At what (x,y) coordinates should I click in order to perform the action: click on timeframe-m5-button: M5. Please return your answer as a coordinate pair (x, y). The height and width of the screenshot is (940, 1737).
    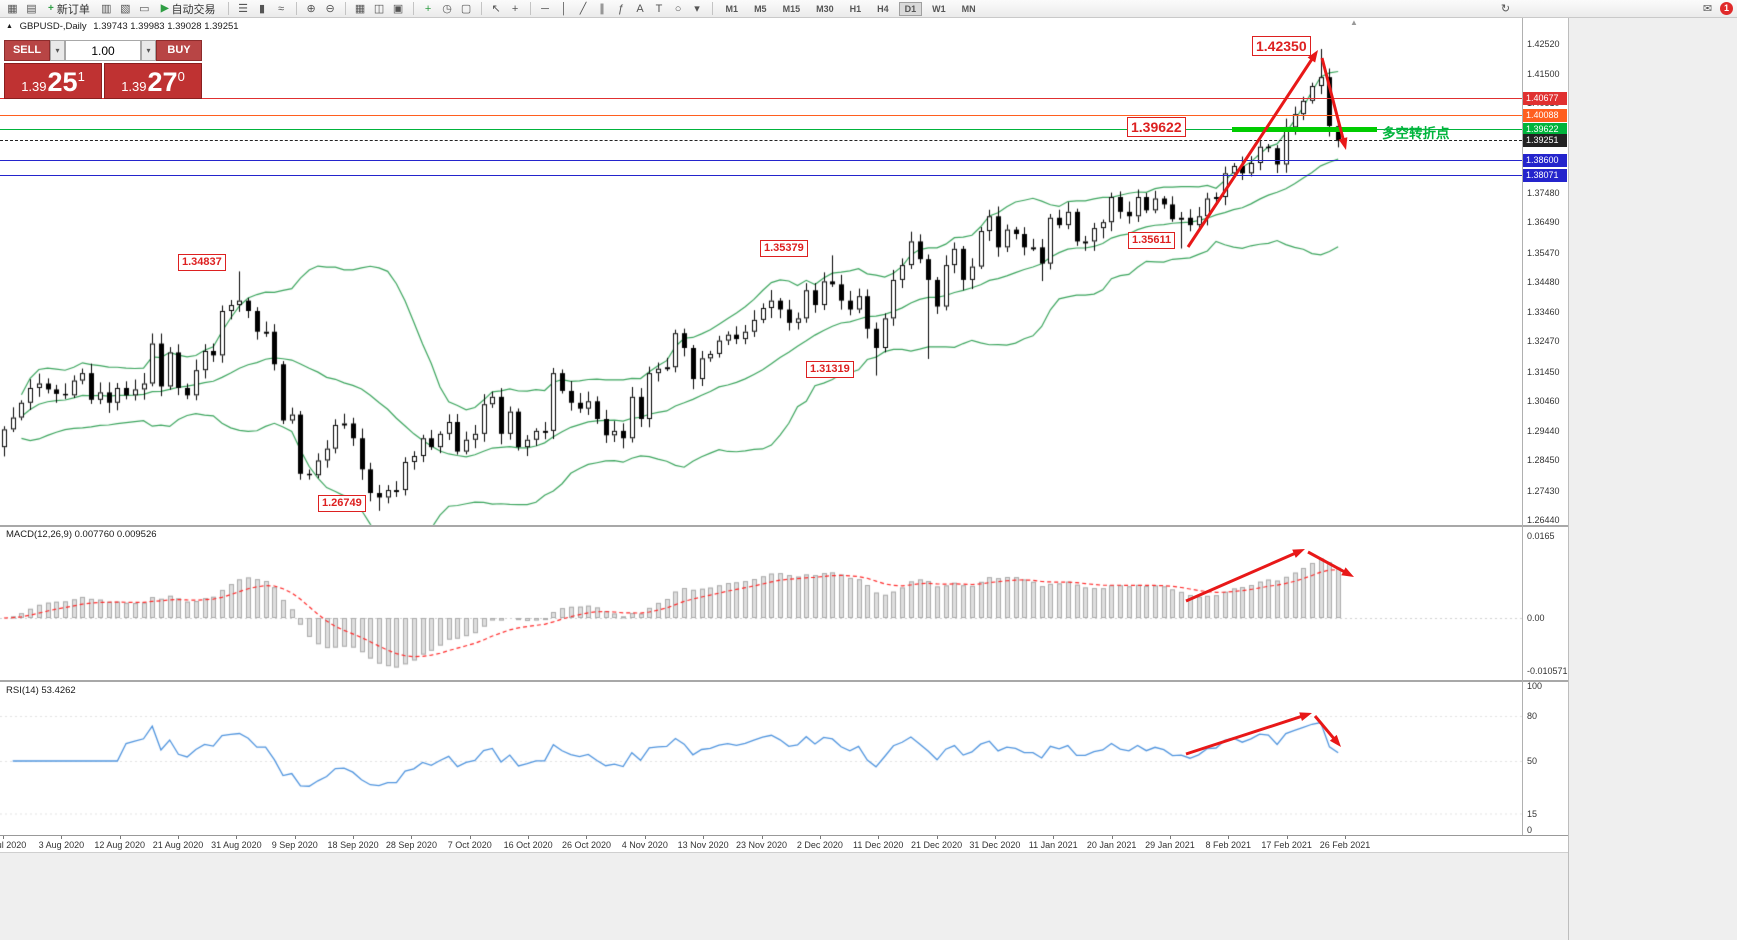
    Looking at the image, I should click on (760, 8).